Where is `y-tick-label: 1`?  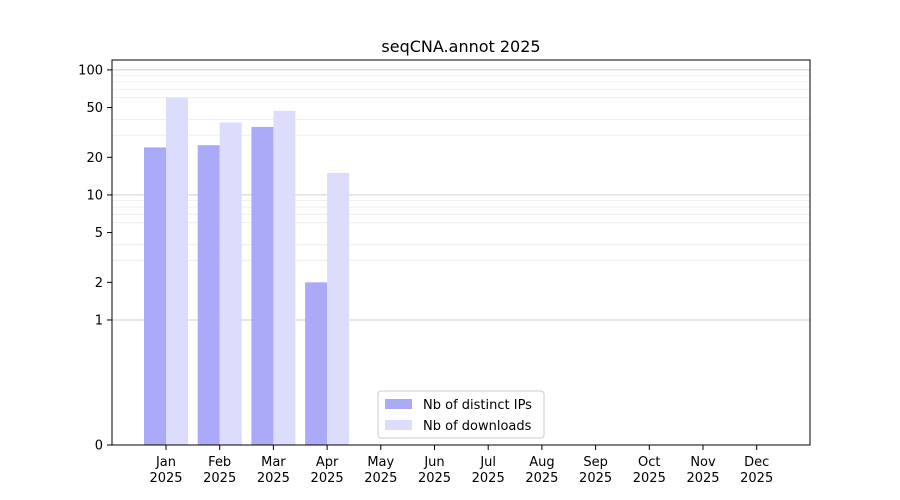 y-tick-label: 1 is located at coordinates (99, 320).